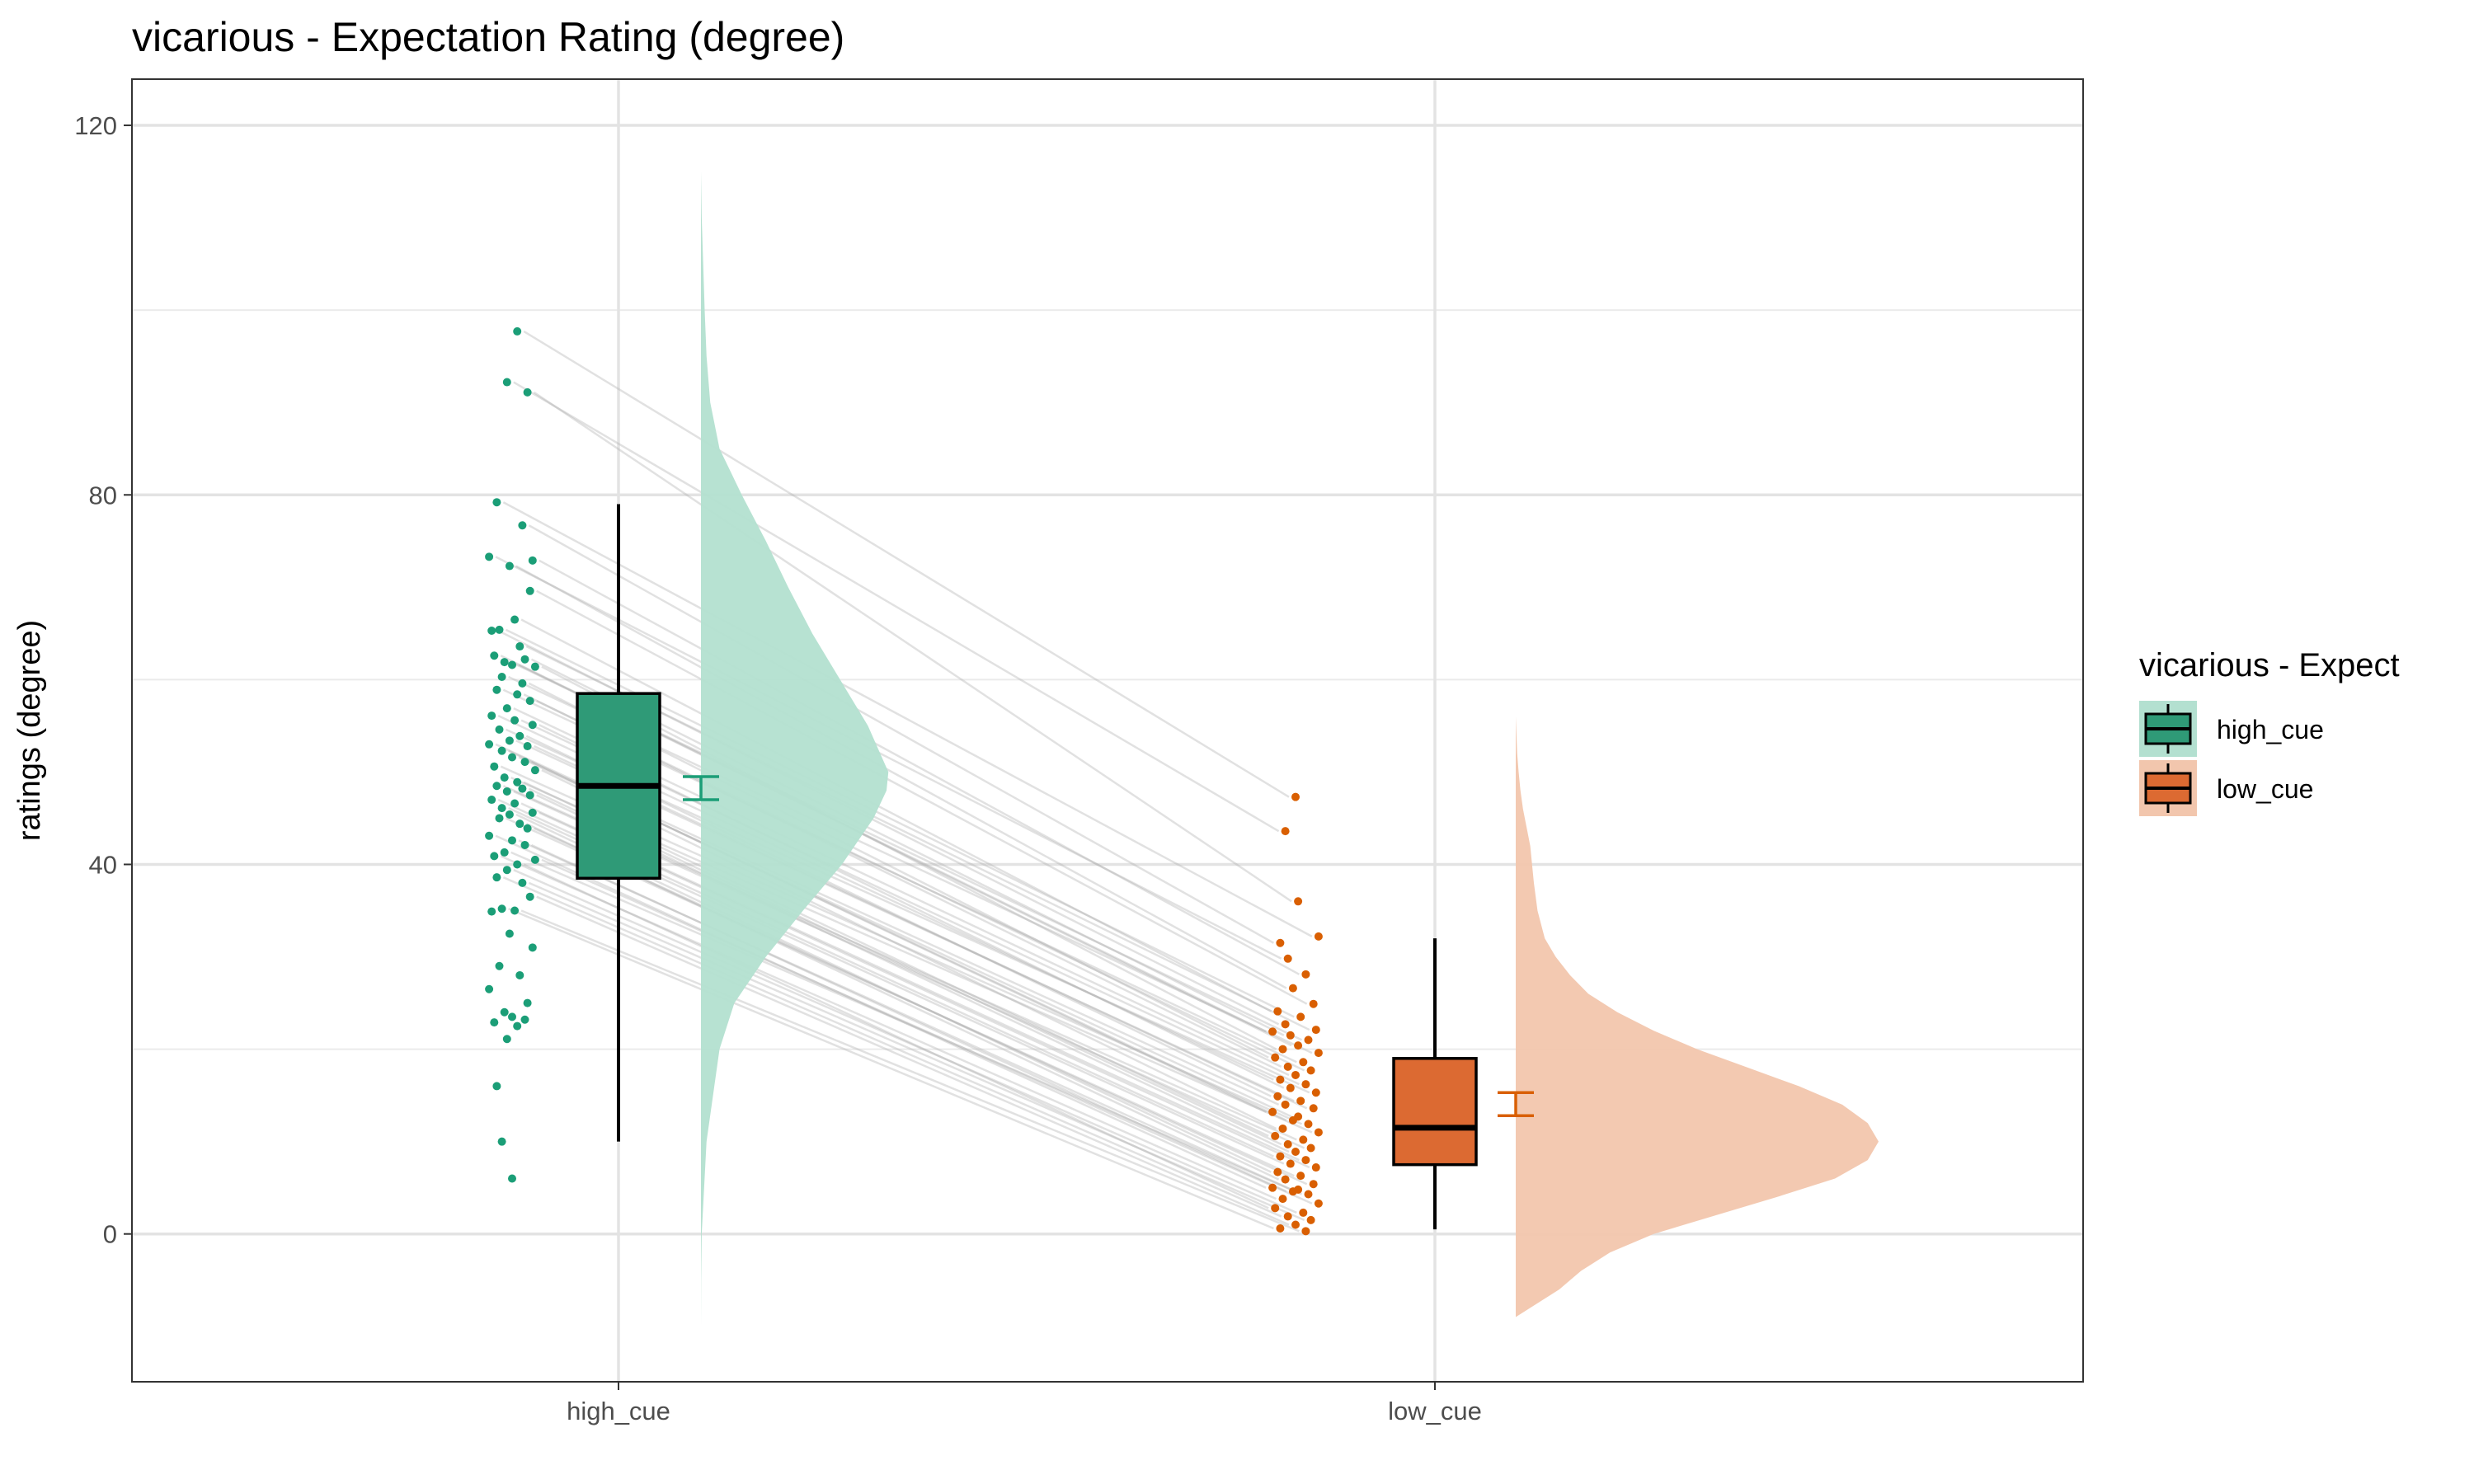 The image size is (2474, 1484). I want to click on x-tick-label: high_cue, so click(618, 1411).